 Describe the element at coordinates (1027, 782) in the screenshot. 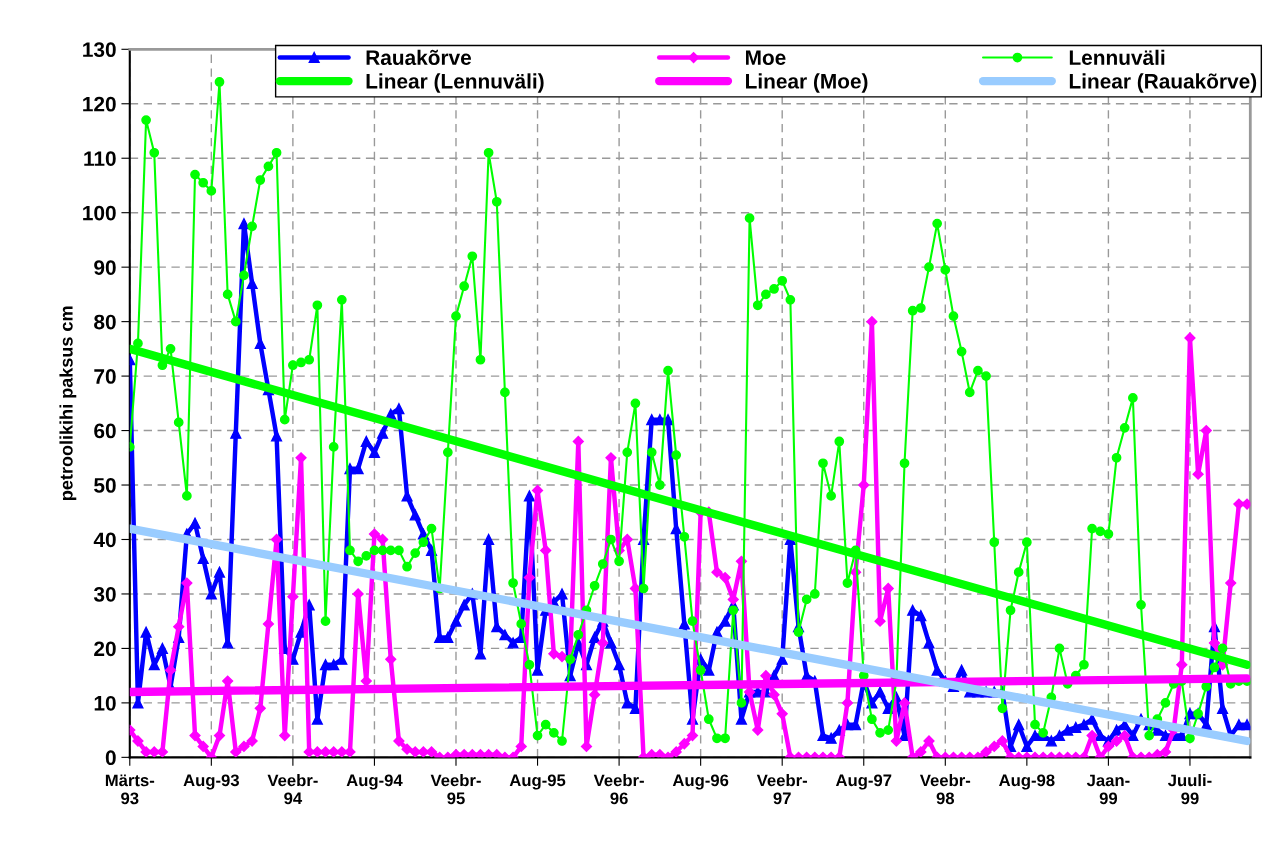

I see `x-tick-label: Aug-98` at that location.